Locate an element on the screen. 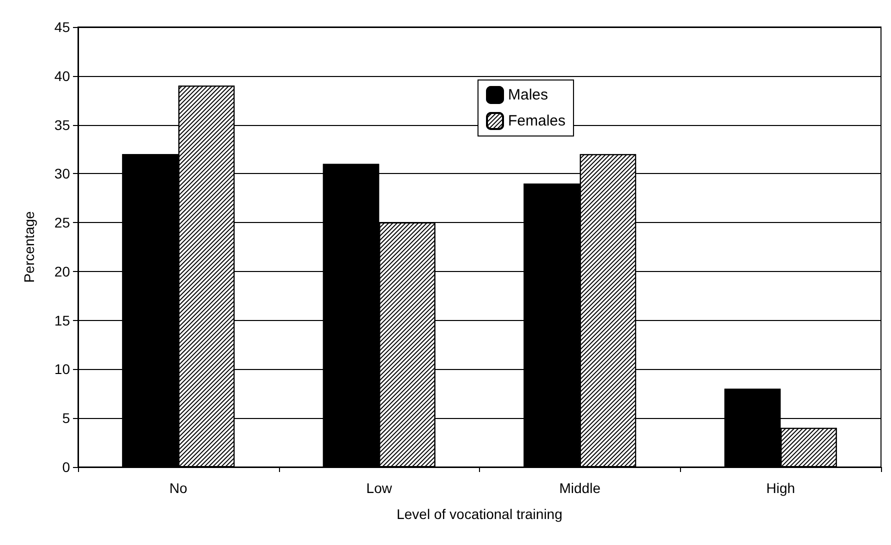  y-tick-label: 45 is located at coordinates (62, 27).